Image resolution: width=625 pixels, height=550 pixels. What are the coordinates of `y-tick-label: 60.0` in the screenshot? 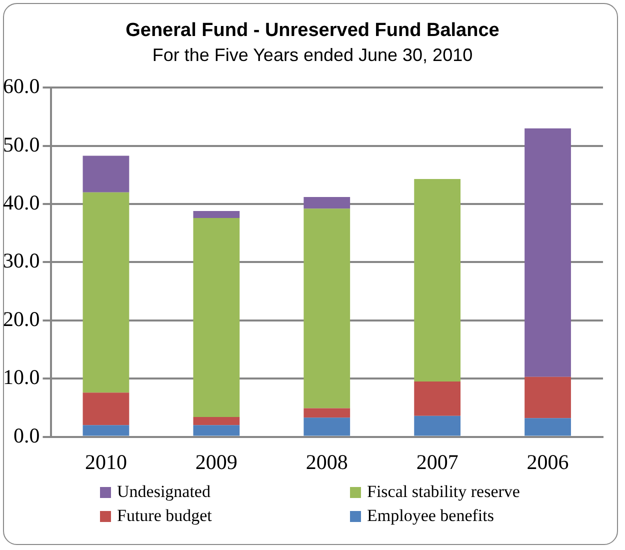 It's located at (21, 86).